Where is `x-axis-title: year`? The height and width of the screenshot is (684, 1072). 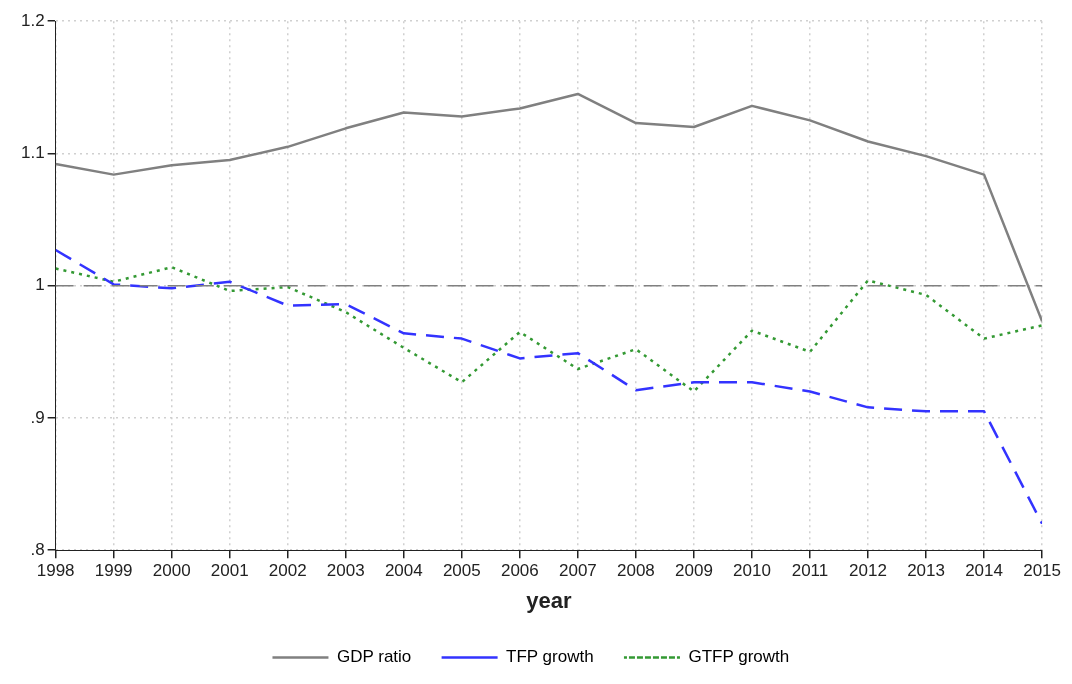
x-axis-title: year is located at coordinates (549, 600).